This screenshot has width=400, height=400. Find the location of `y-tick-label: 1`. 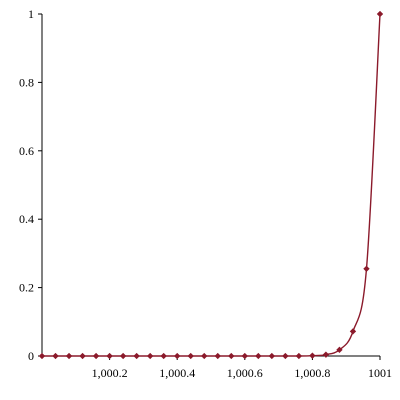

y-tick-label: 1 is located at coordinates (31, 14).